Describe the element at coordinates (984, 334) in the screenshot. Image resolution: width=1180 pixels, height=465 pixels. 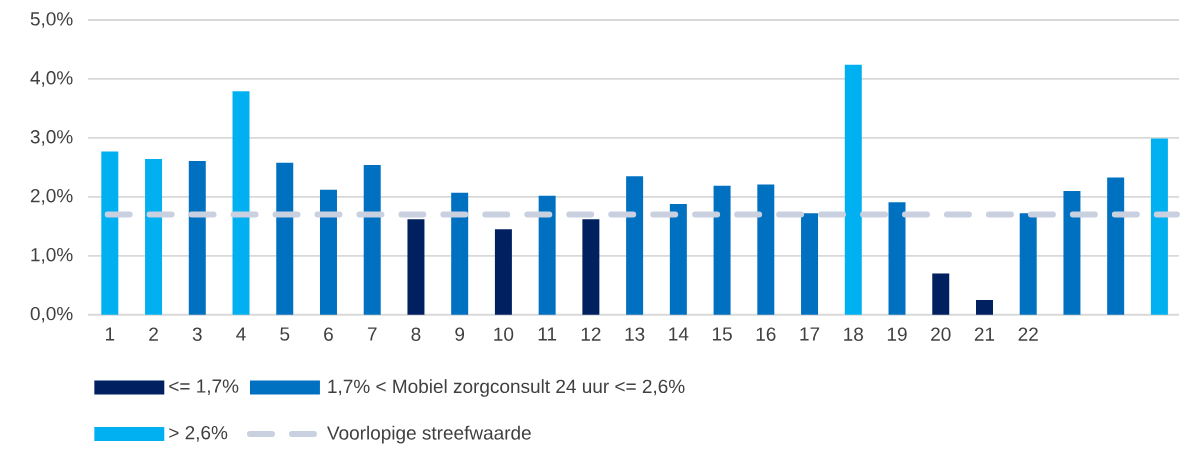
I see `x-tick-label: 21` at that location.